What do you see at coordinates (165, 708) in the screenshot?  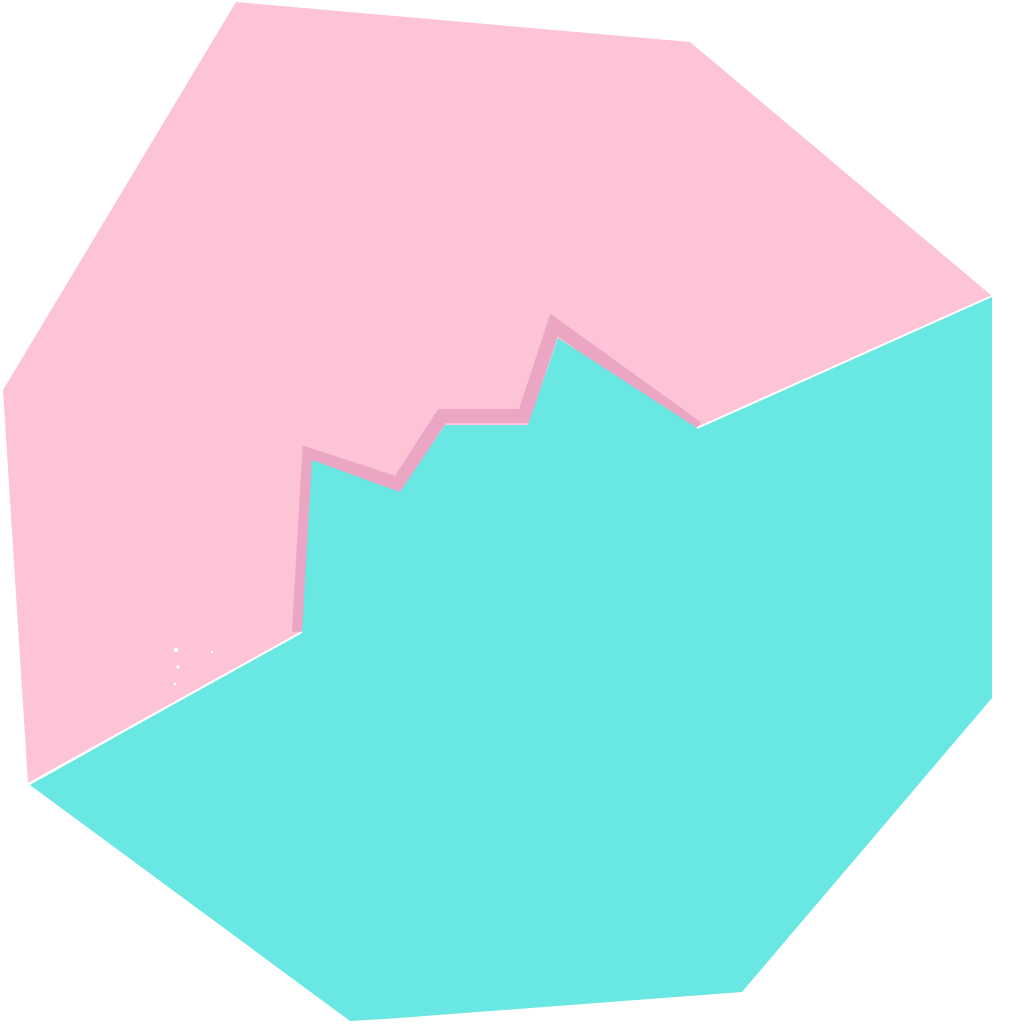 I see `divider-line-left` at bounding box center [165, 708].